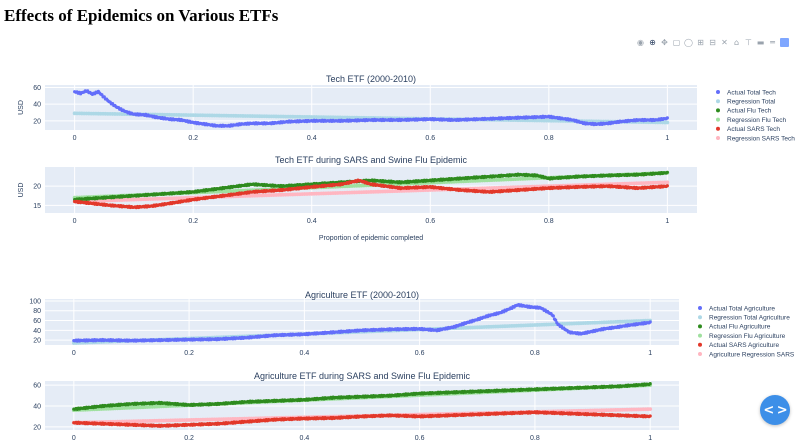 The width and height of the screenshot is (806, 443). Describe the element at coordinates (371, 238) in the screenshot. I see `x-axis-label: Proportion of epidemic completed` at that location.